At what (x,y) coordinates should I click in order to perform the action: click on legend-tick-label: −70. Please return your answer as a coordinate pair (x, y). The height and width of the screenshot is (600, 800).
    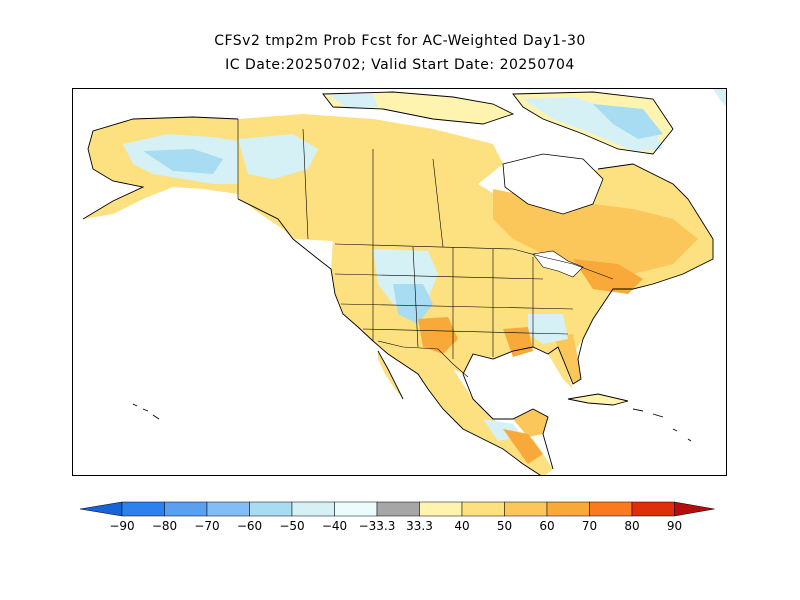
    Looking at the image, I should click on (206, 526).